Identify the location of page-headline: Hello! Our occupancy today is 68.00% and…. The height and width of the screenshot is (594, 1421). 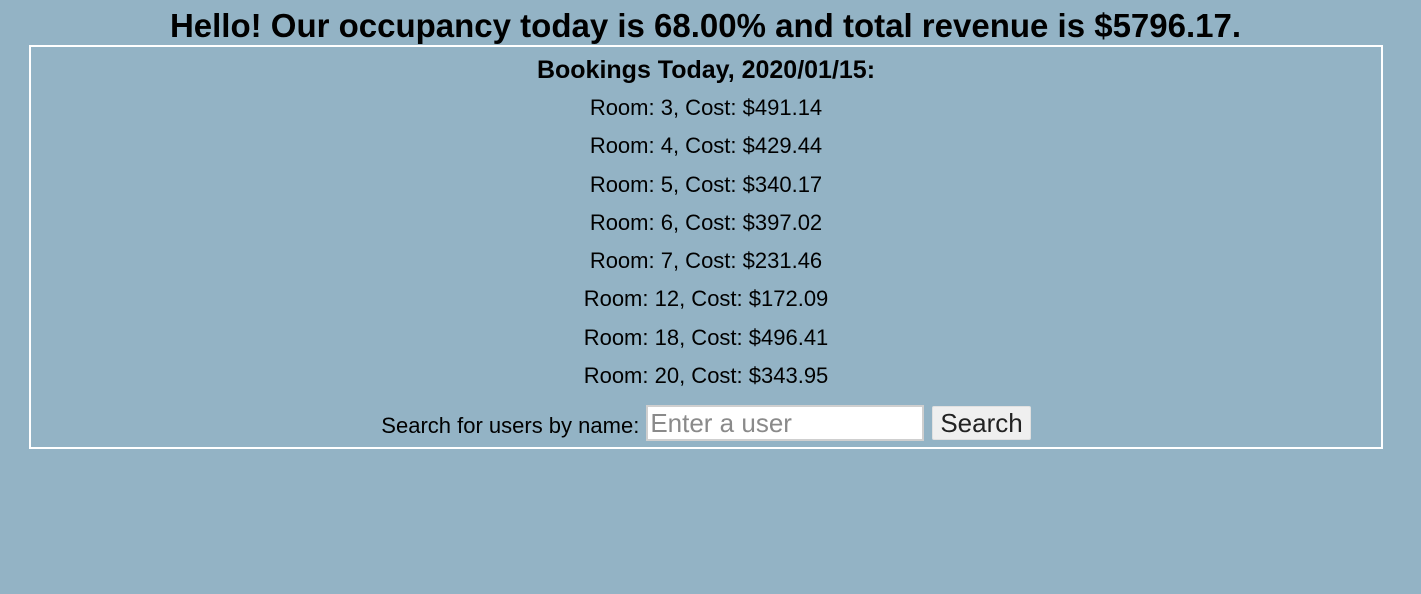
(705, 25).